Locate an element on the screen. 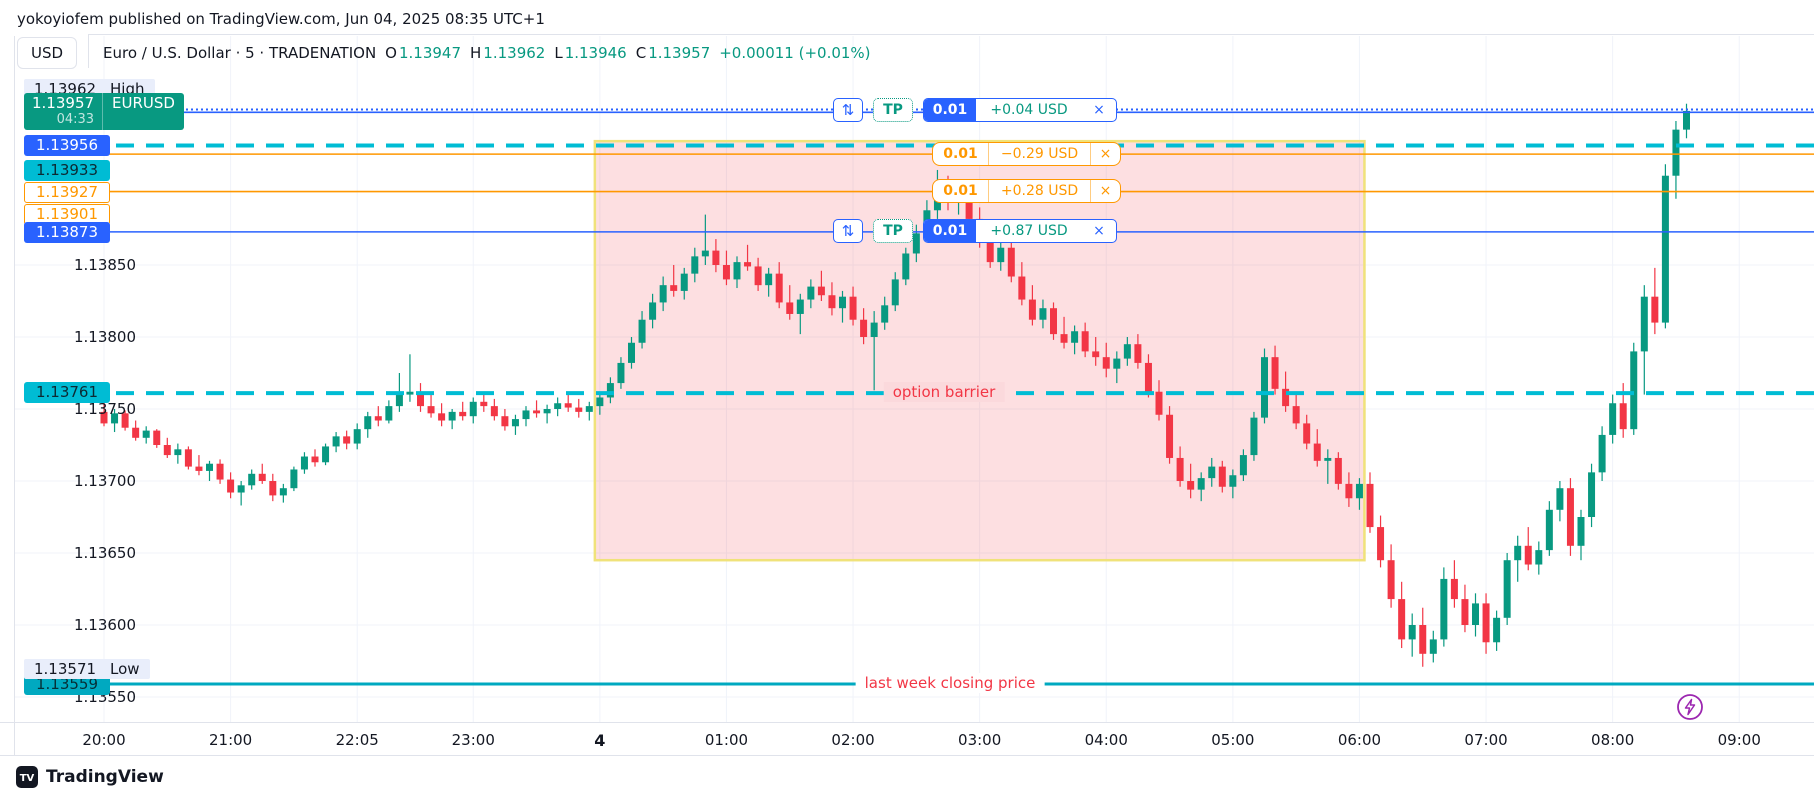  tradingview-wordmark: TradingView is located at coordinates (105, 777).